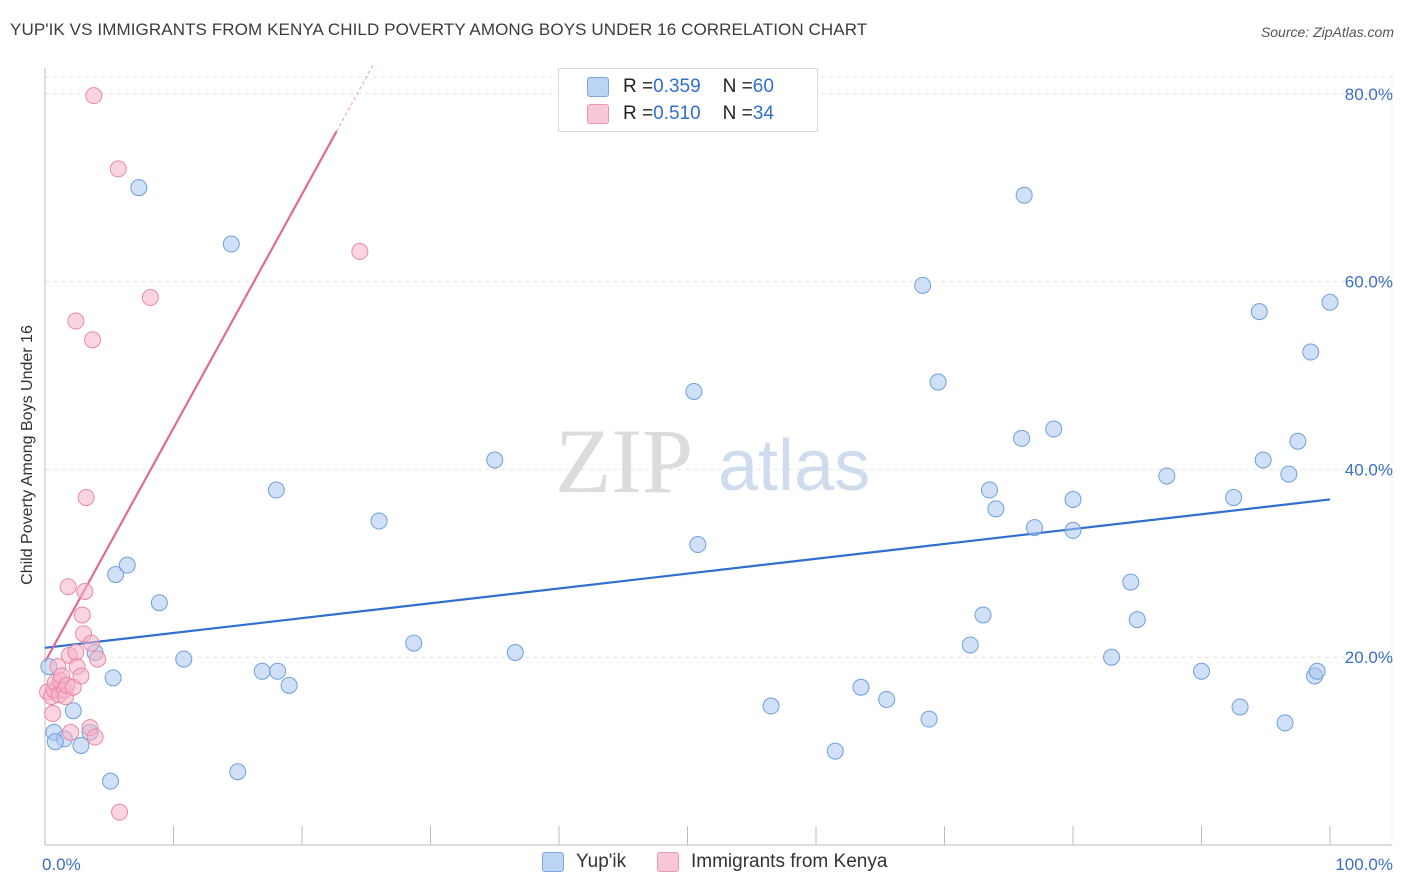 This screenshot has width=1406, height=892. I want to click on legend-n-value: 34, so click(763, 113).